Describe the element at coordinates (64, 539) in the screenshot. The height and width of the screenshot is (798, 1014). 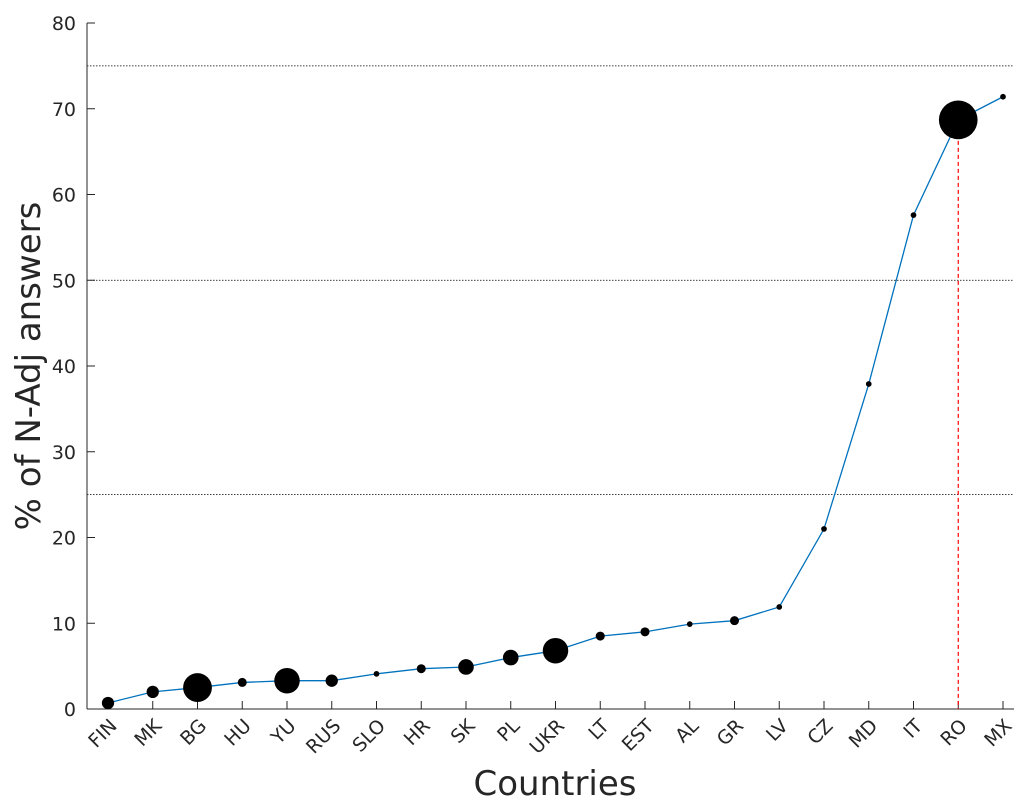
I see `y-tick-label: 20` at that location.